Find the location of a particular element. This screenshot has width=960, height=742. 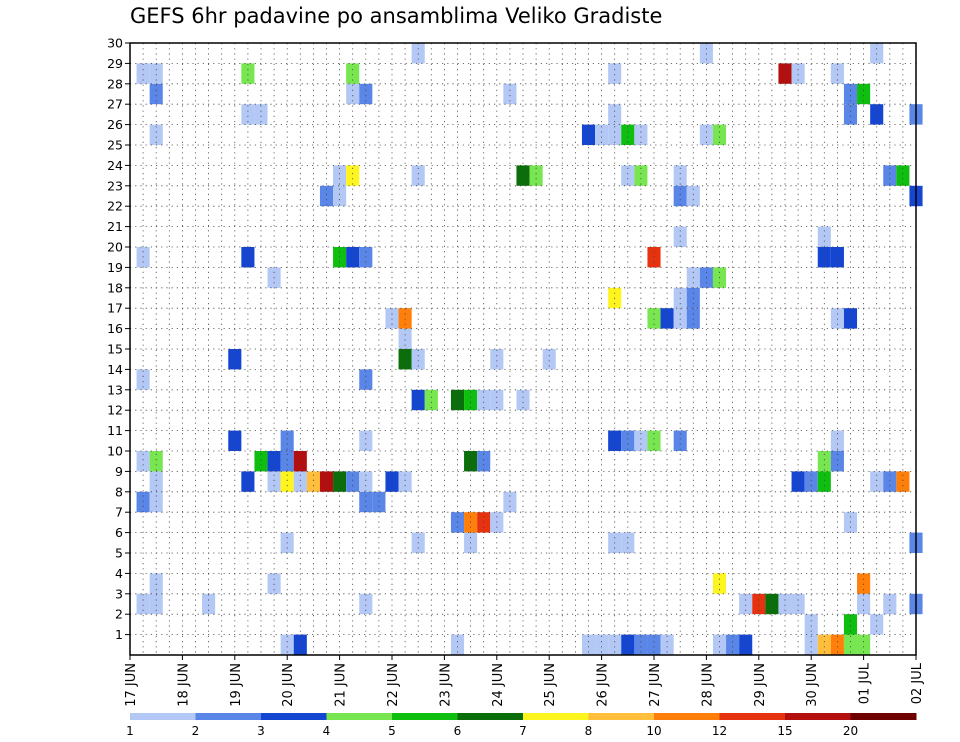

y-tick-label: 17 is located at coordinates (115, 308).